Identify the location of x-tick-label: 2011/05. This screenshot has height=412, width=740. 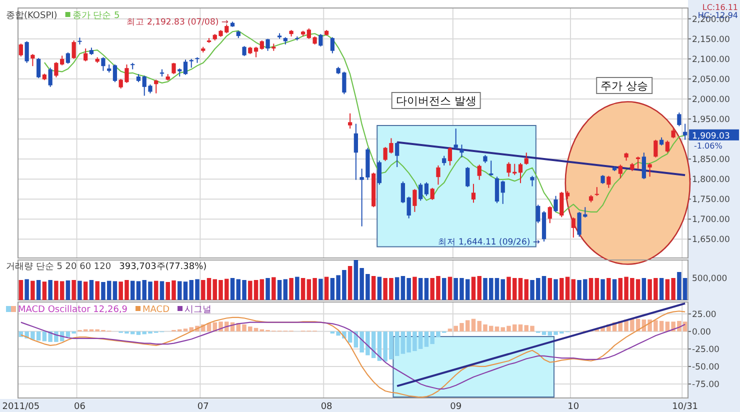
(21, 407).